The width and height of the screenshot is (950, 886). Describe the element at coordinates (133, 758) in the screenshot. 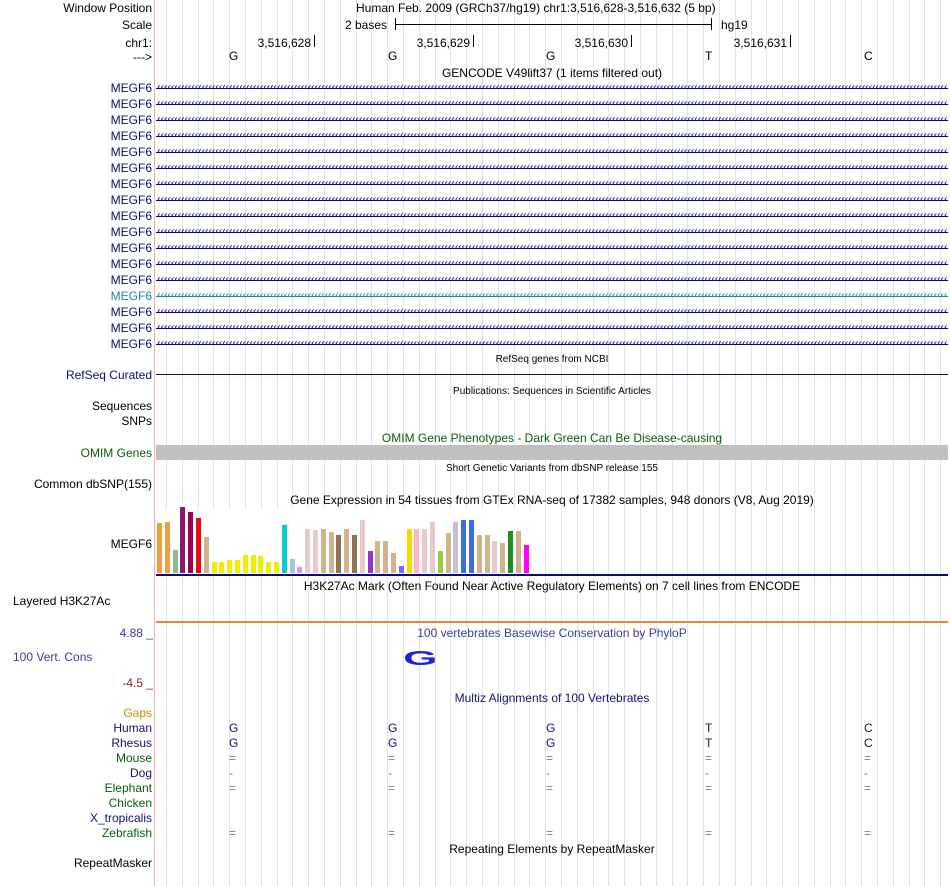

I see `multiz-species-label: Mouse` at that location.